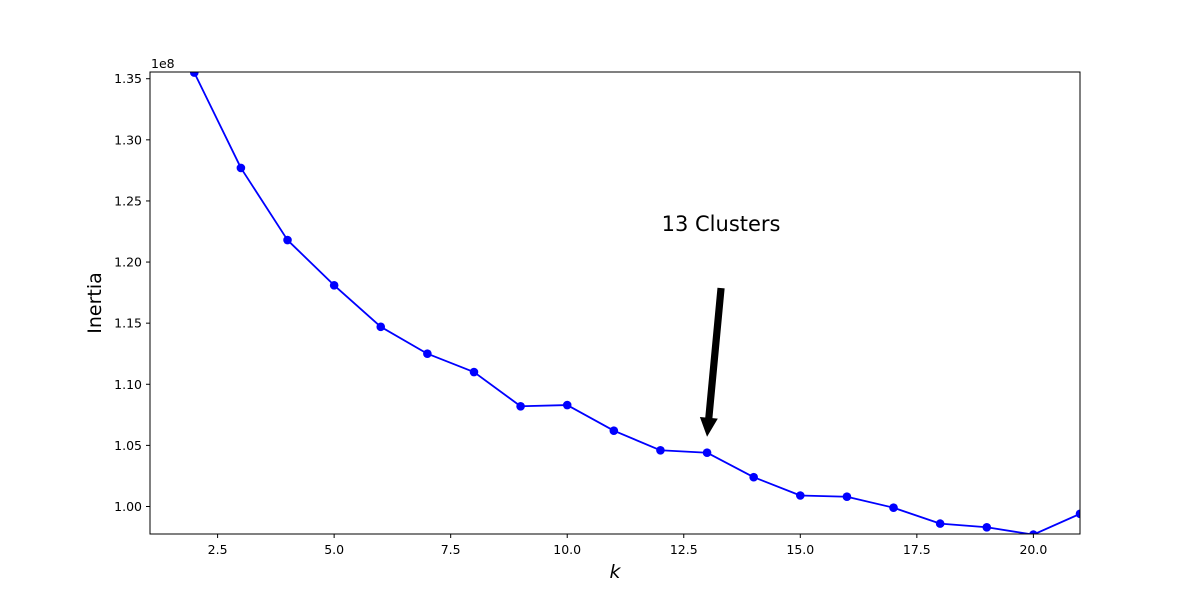  I want to click on y-axis-ticks: 1.00 1.05 1.10 1.15 1.20 1.25 1.30 1.35, so click(132, 292).